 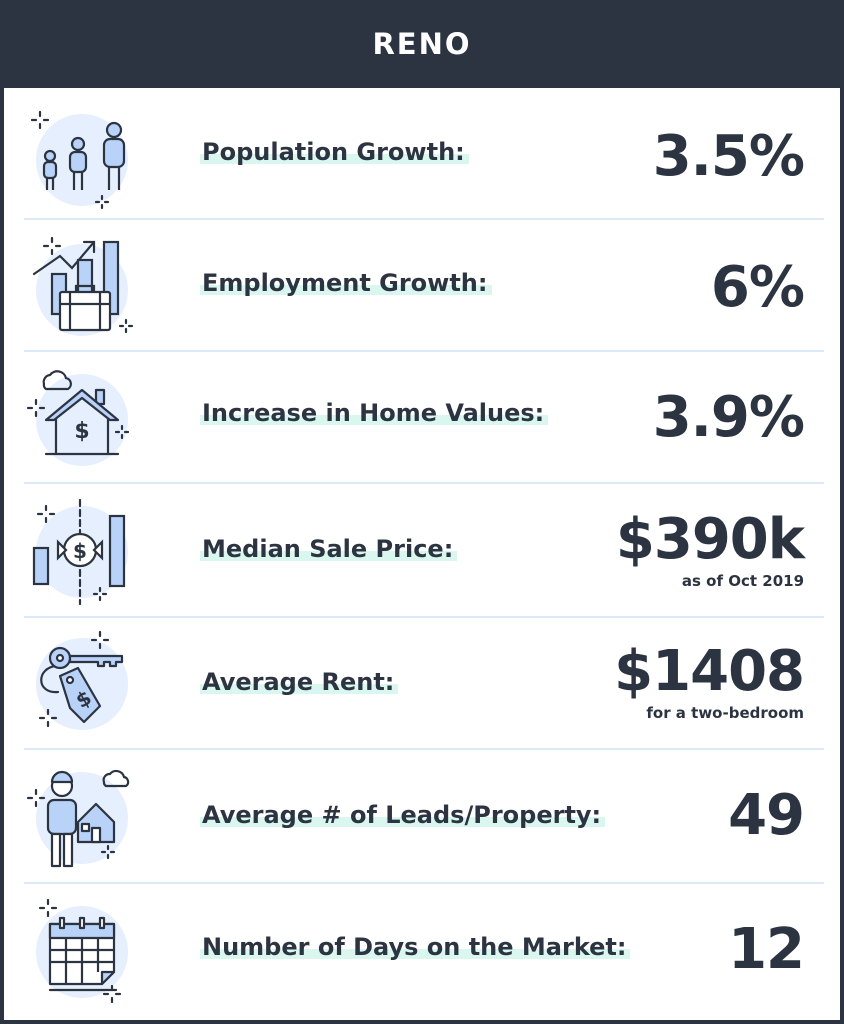 What do you see at coordinates (374, 413) in the screenshot?
I see `stat-label-home-values: Increase in Home Values:` at bounding box center [374, 413].